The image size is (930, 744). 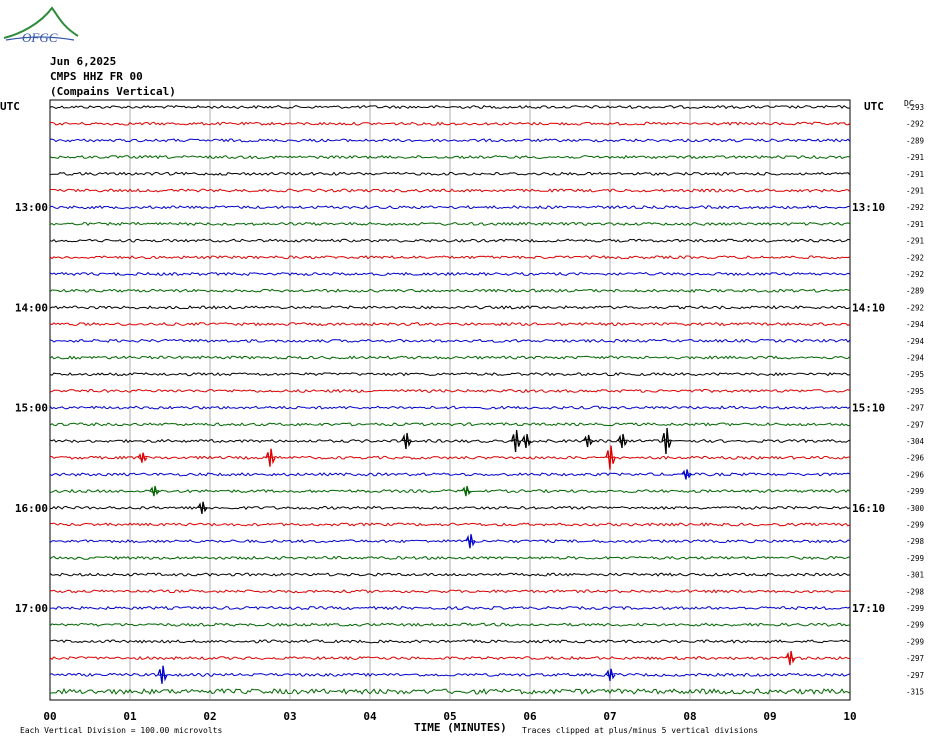 I want to click on right-time-label: 13:10, so click(x=868, y=207).